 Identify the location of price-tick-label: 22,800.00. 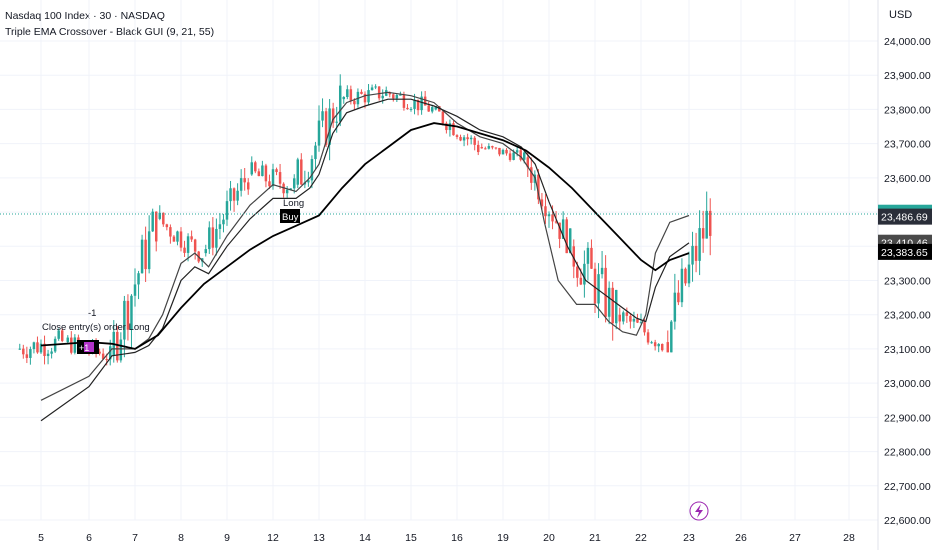
(907, 453).